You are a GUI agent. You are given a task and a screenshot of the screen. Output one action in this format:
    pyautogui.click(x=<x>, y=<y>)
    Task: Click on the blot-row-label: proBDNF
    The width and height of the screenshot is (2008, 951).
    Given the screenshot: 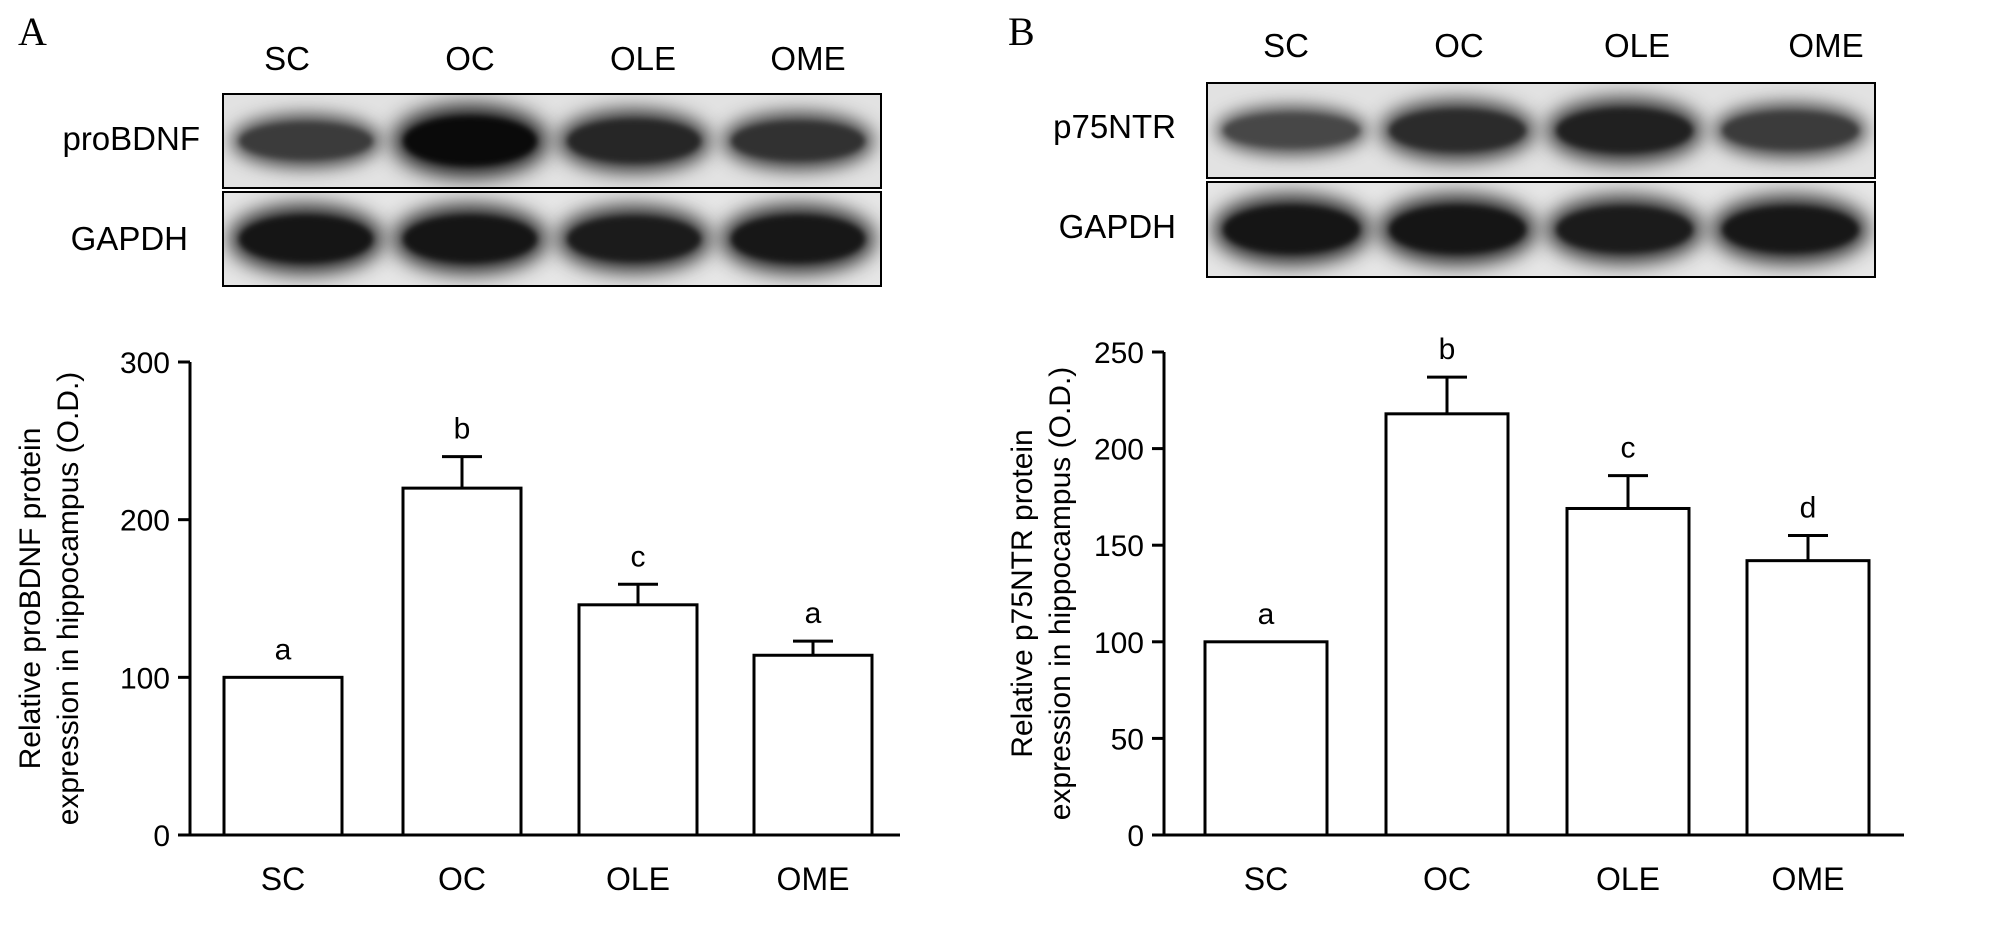 What is the action you would take?
    pyautogui.click(x=131, y=138)
    